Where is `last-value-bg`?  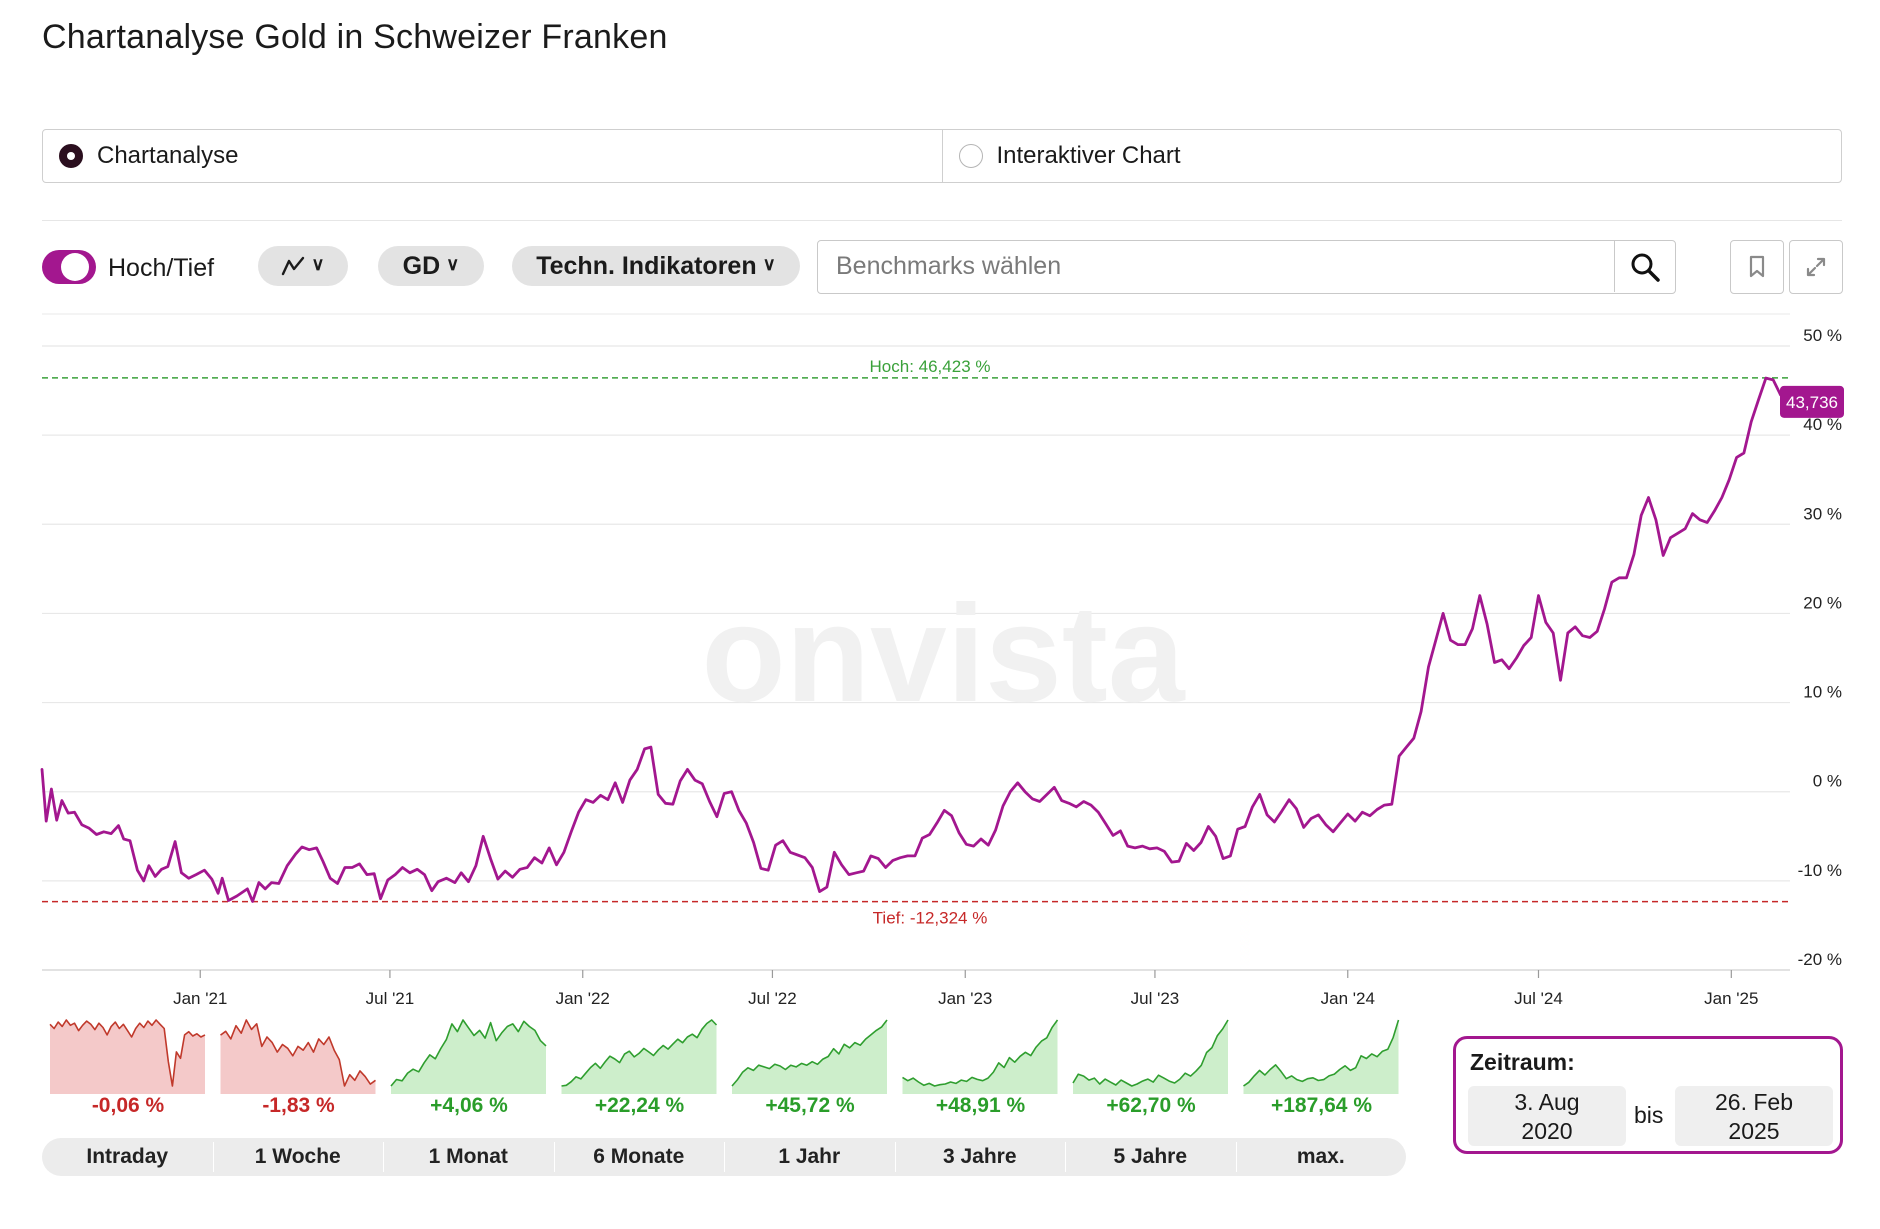
last-value-bg is located at coordinates (1812, 401).